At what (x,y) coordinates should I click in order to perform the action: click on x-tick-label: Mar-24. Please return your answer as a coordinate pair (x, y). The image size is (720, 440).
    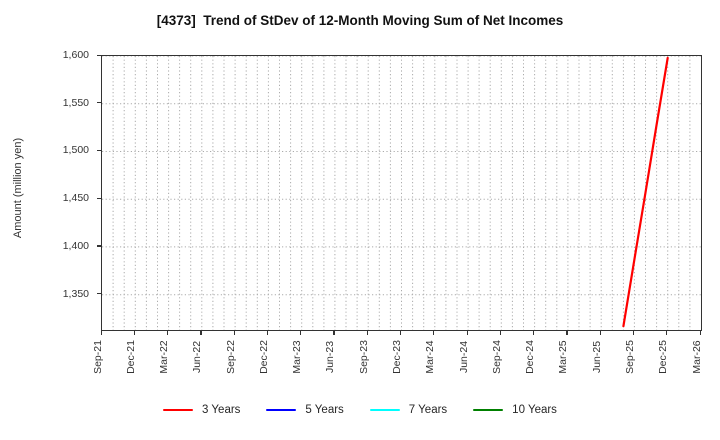
    Looking at the image, I should click on (430, 357).